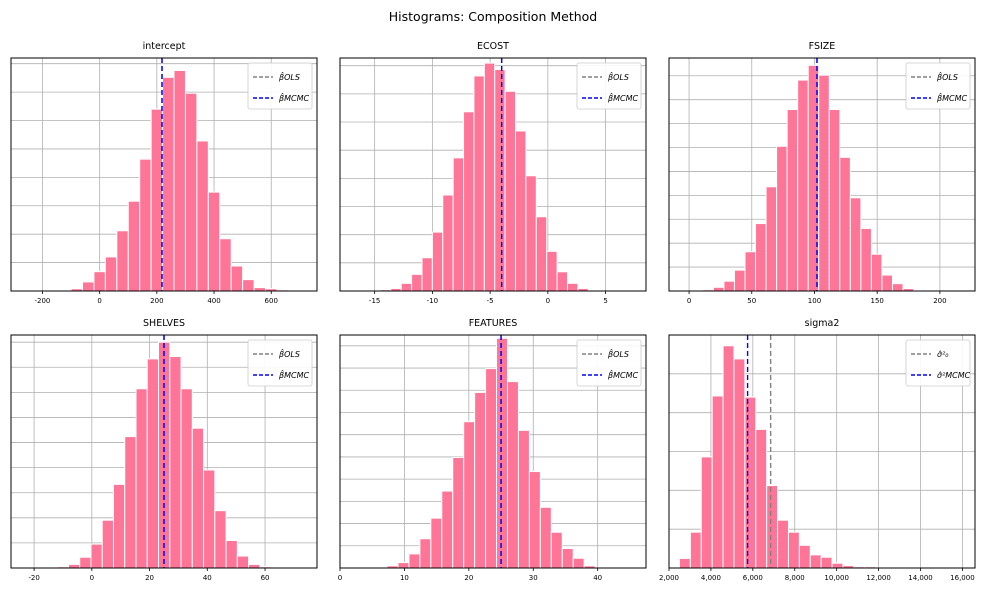 This screenshot has width=986, height=593. I want to click on x-tick-label: 6,000, so click(753, 578).